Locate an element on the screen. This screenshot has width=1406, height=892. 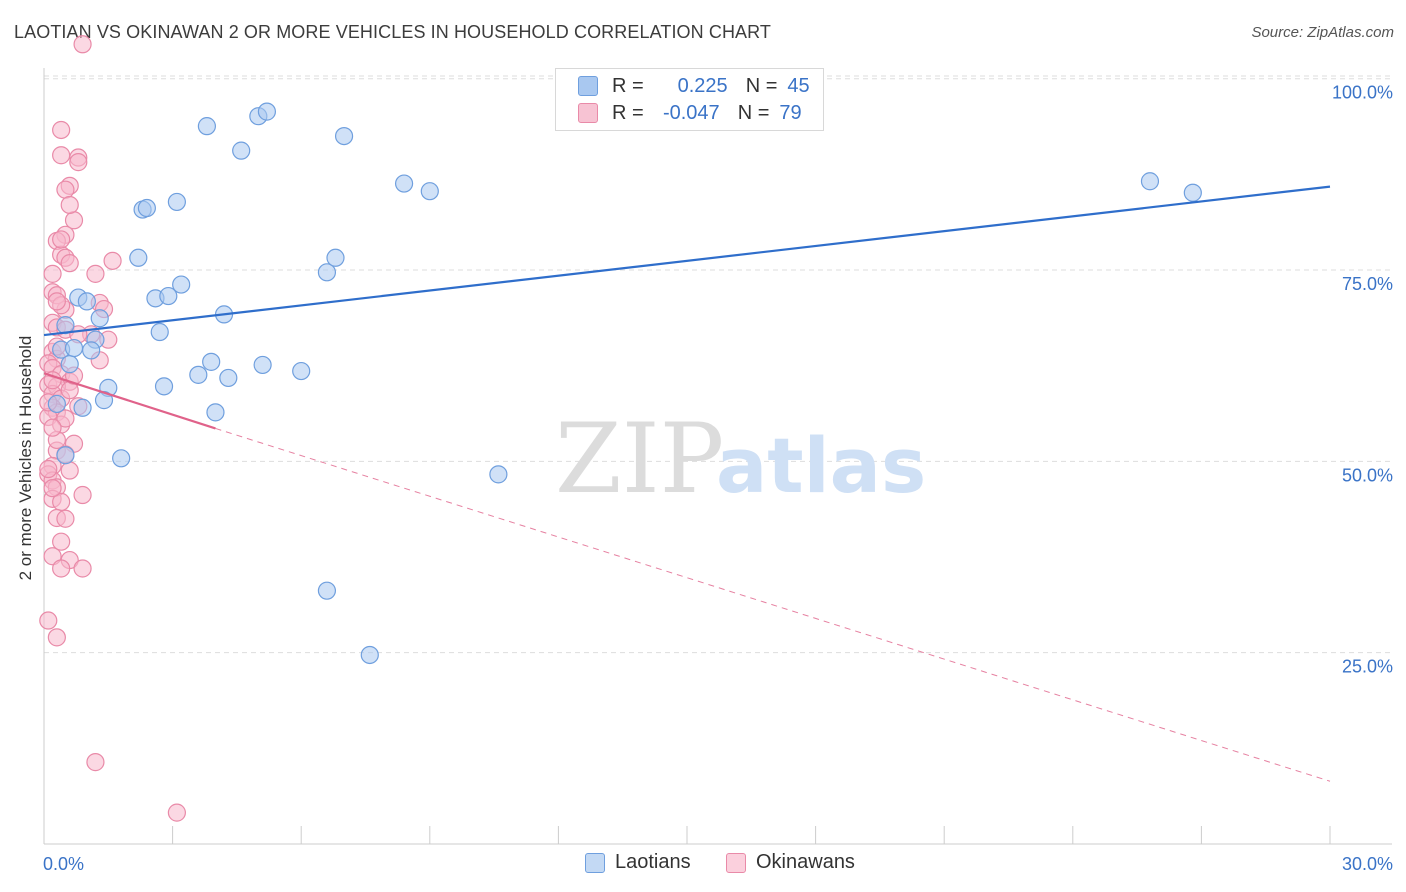
stats-legend: R = 0.225 N = 45 R = -0.047 N = 79 is located at coordinates (689, 99).